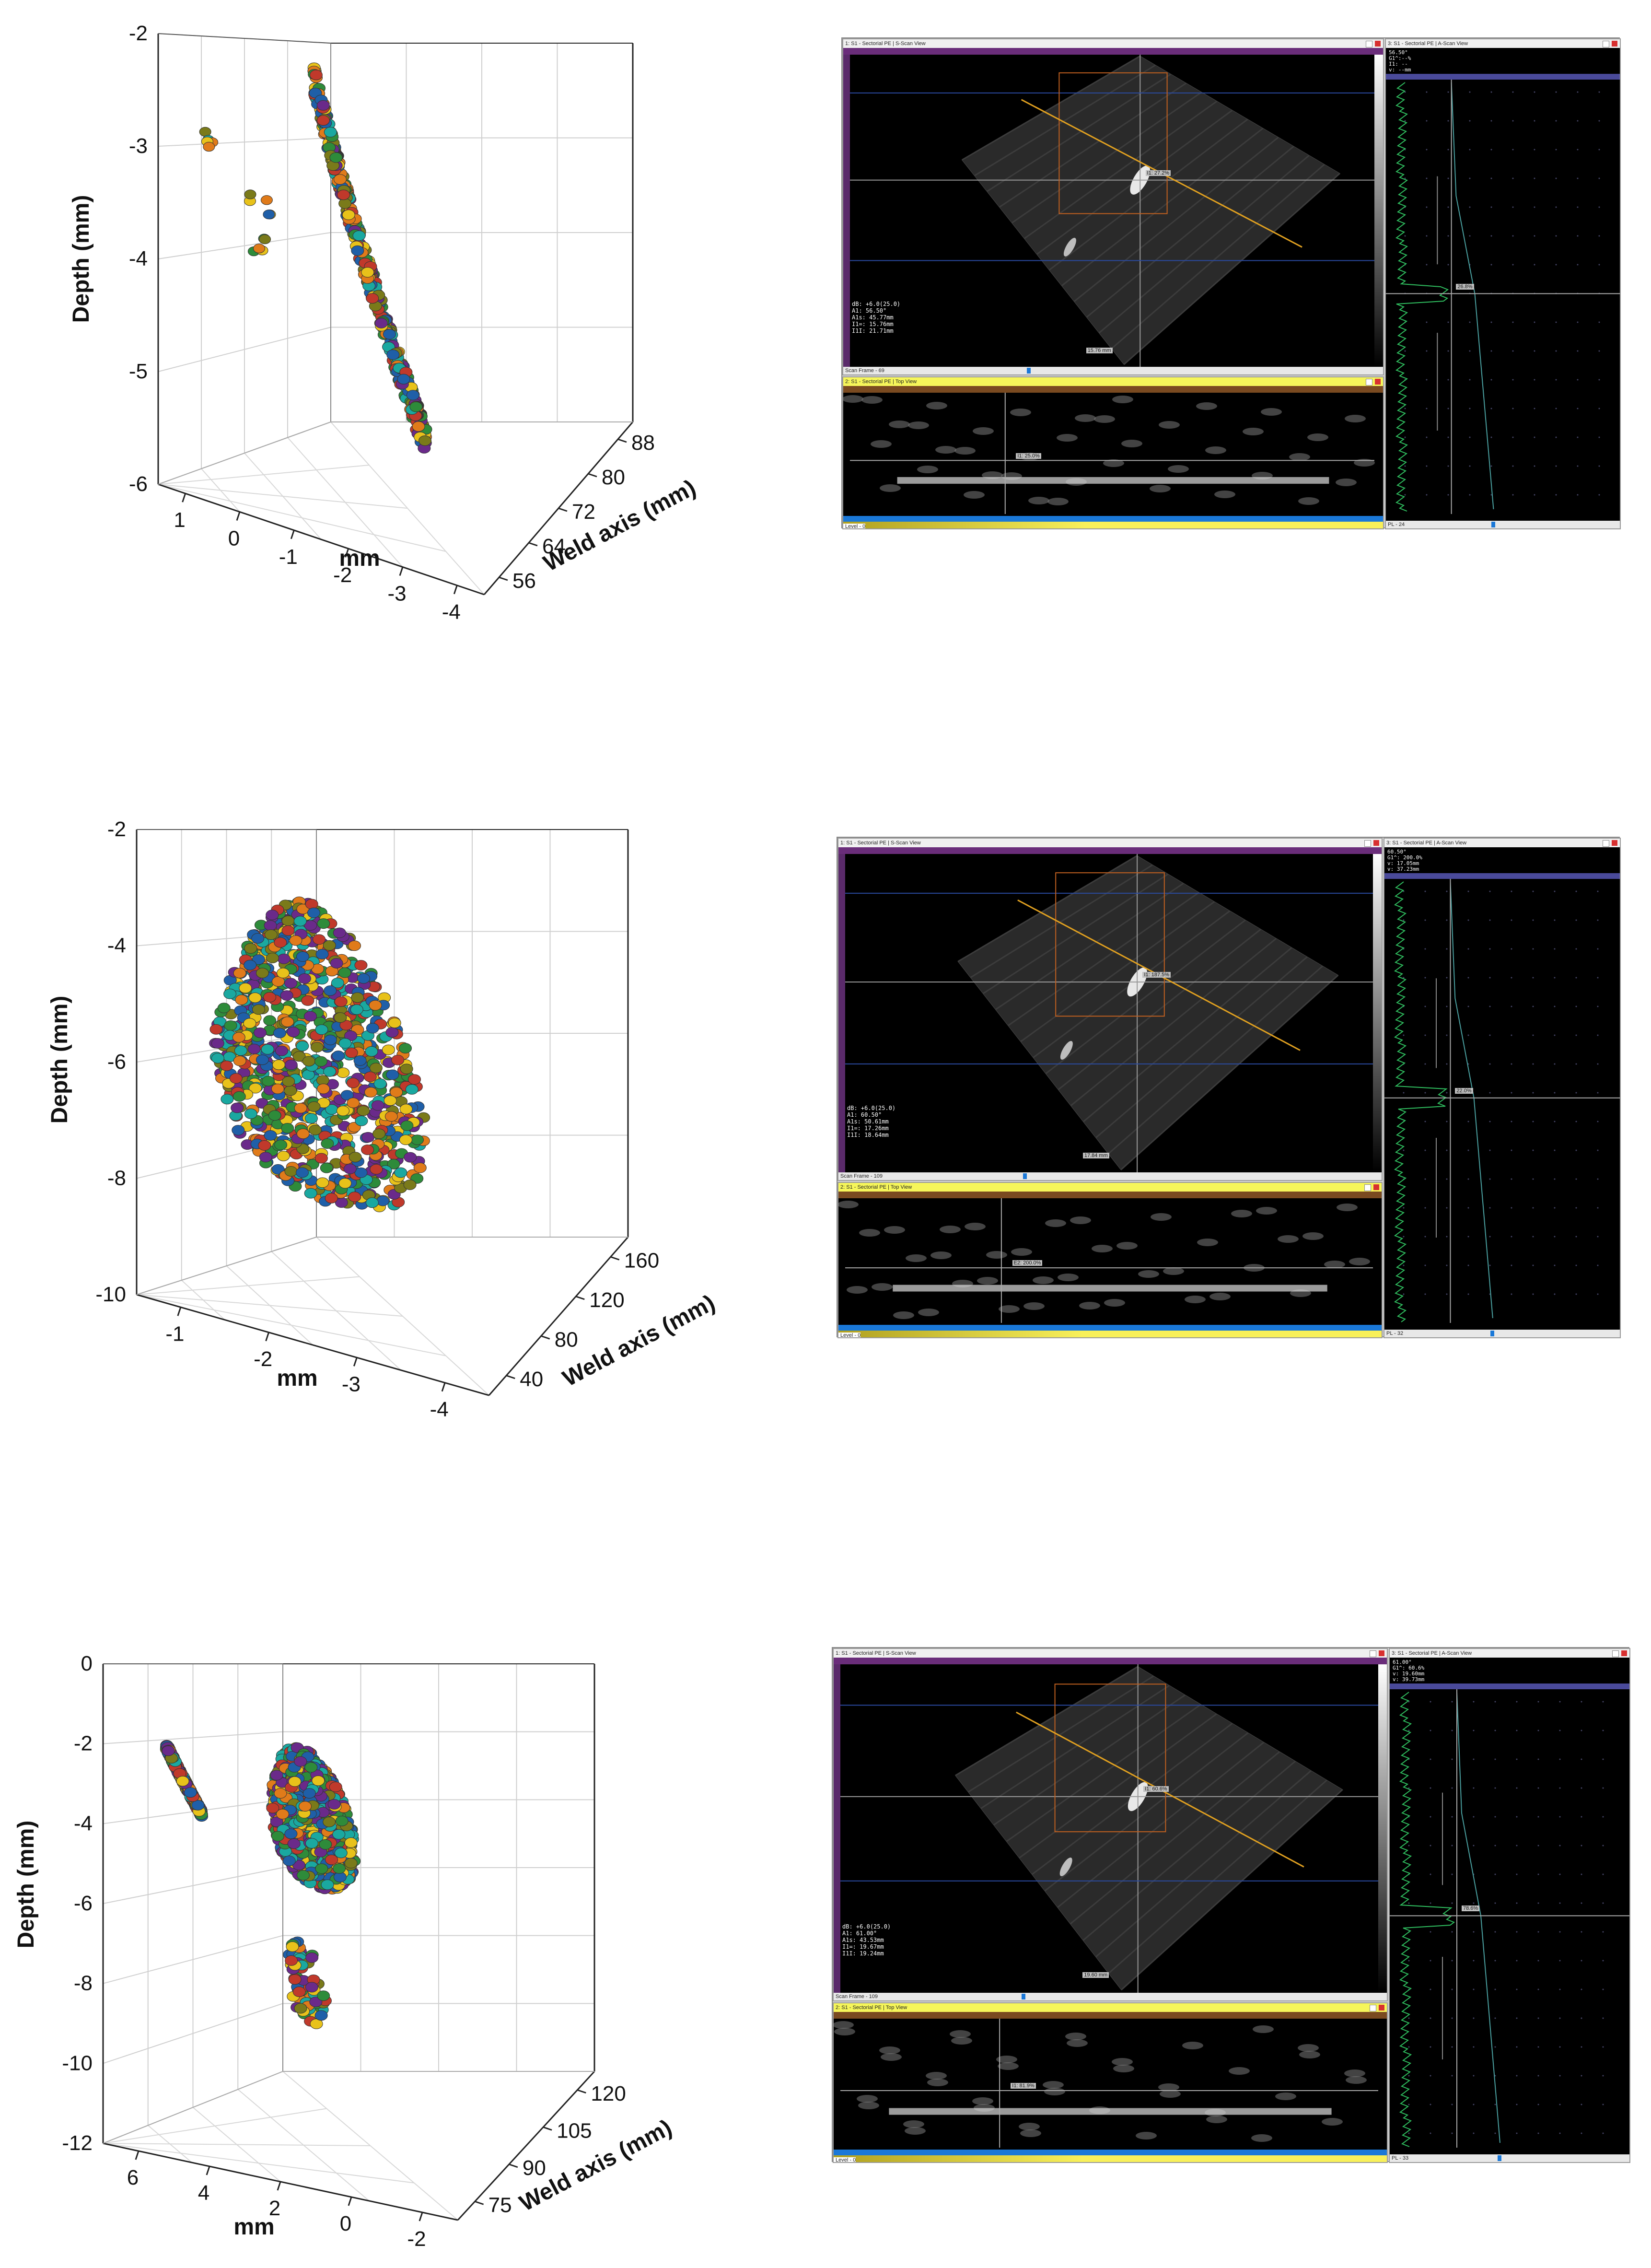  I want to click on amplitude-tag: 22.0%, so click(1464, 1091).